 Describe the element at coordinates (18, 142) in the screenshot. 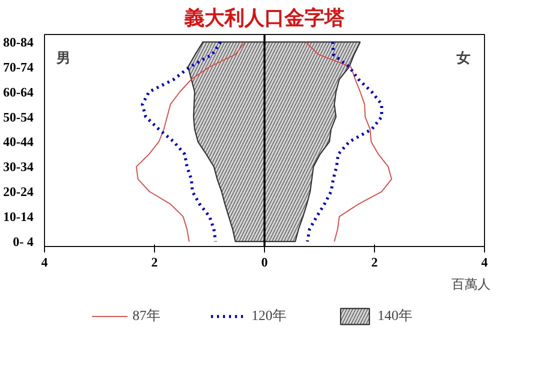

I see `y-tick-label: 40-44` at that location.